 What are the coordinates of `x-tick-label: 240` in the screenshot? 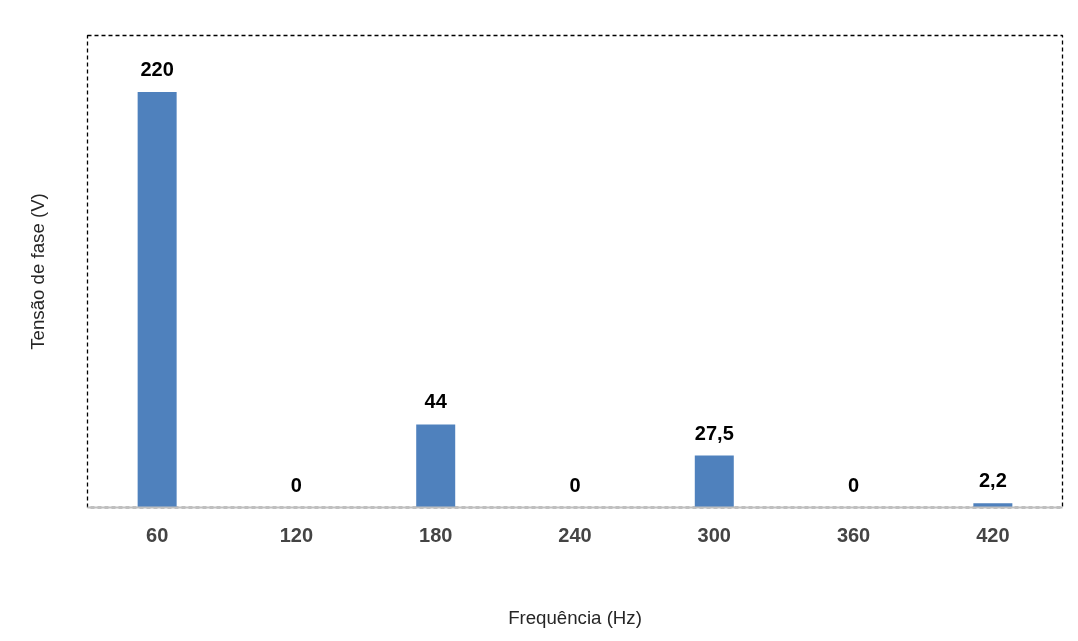 It's located at (575, 534).